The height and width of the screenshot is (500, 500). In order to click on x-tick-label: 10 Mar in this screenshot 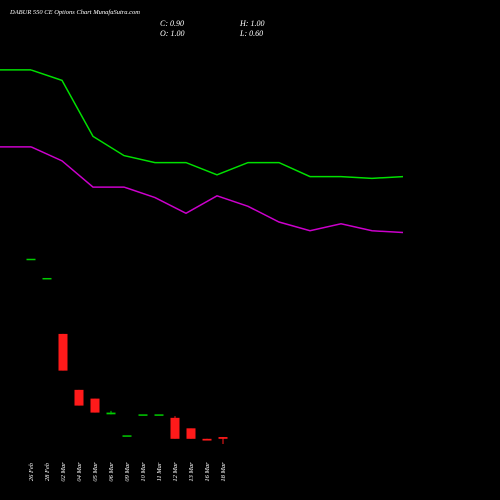, I will do `click(143, 472)`.